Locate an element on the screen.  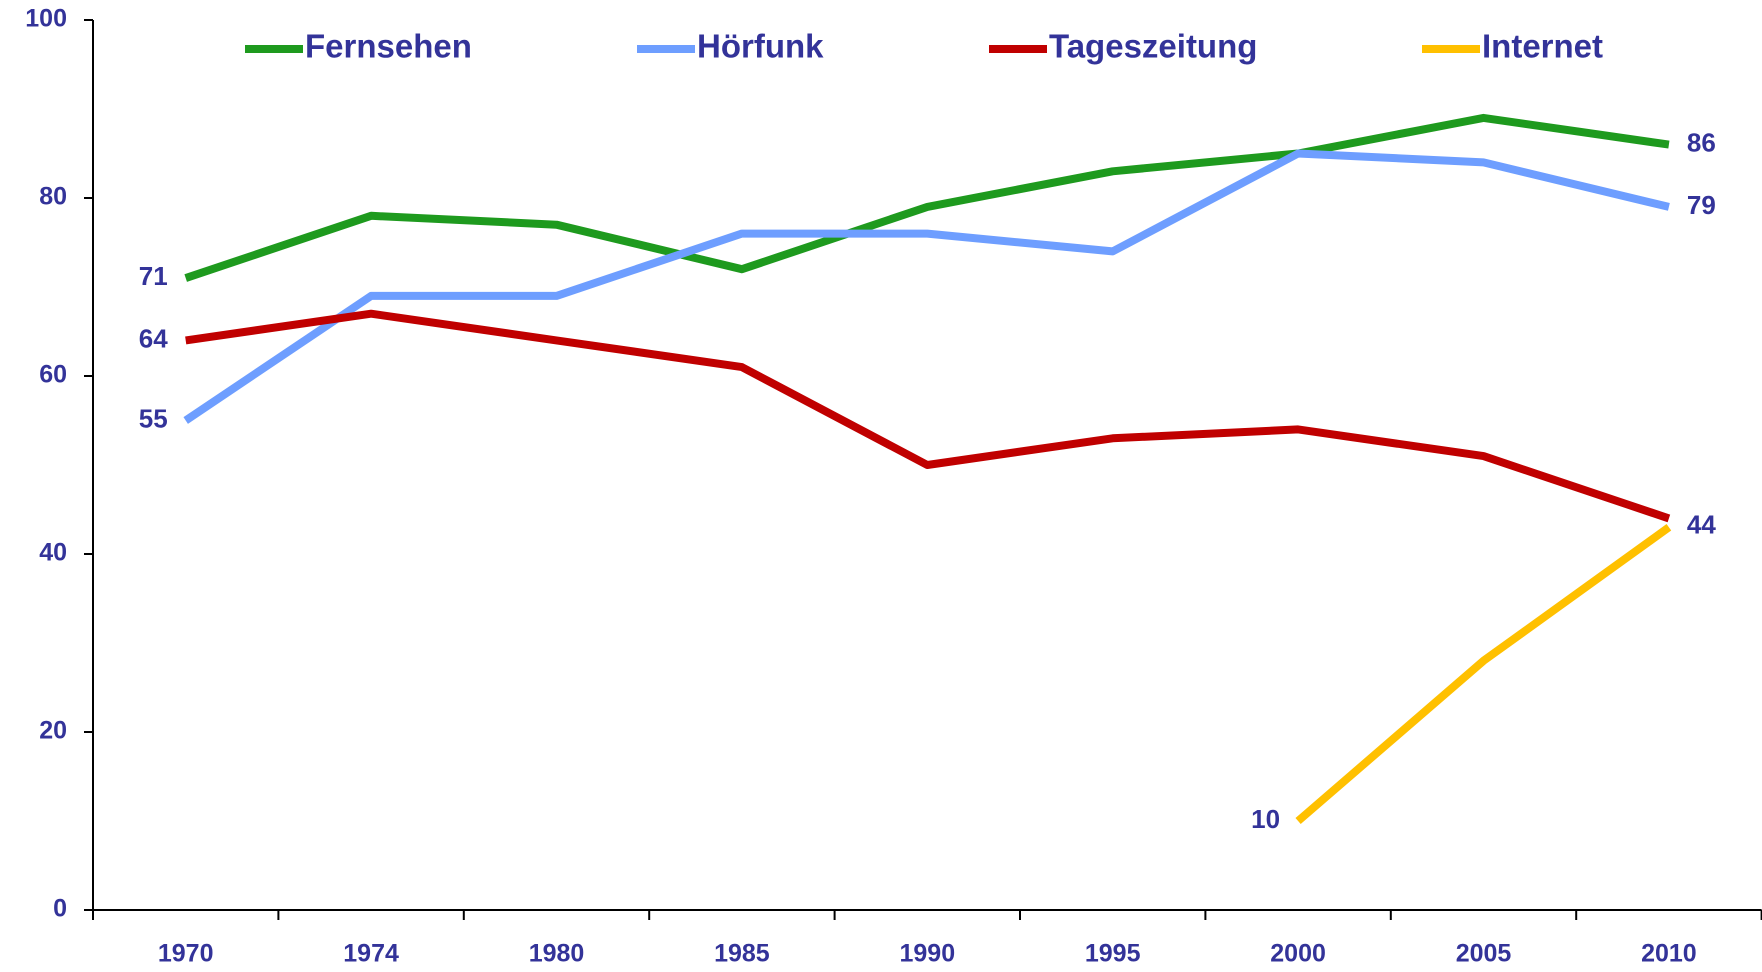
x-tick-label: 1980 is located at coordinates (557, 954).